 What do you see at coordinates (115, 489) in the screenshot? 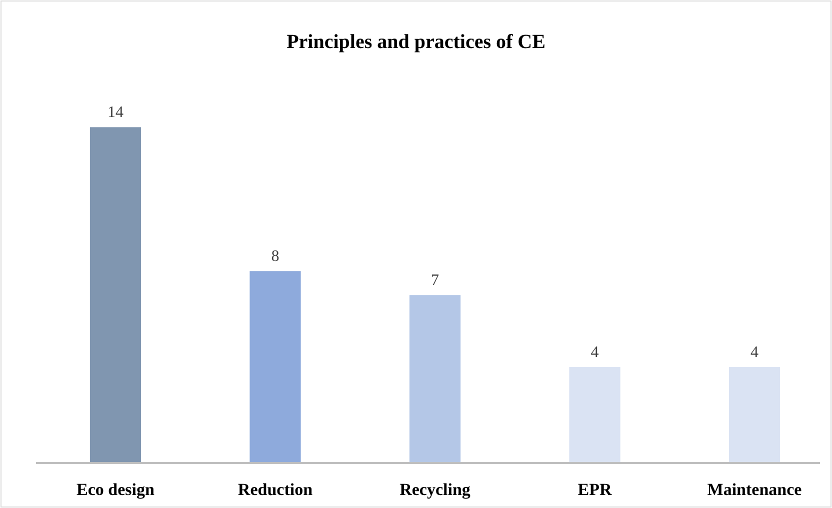
I see `x-tick-label: Eco design` at bounding box center [115, 489].